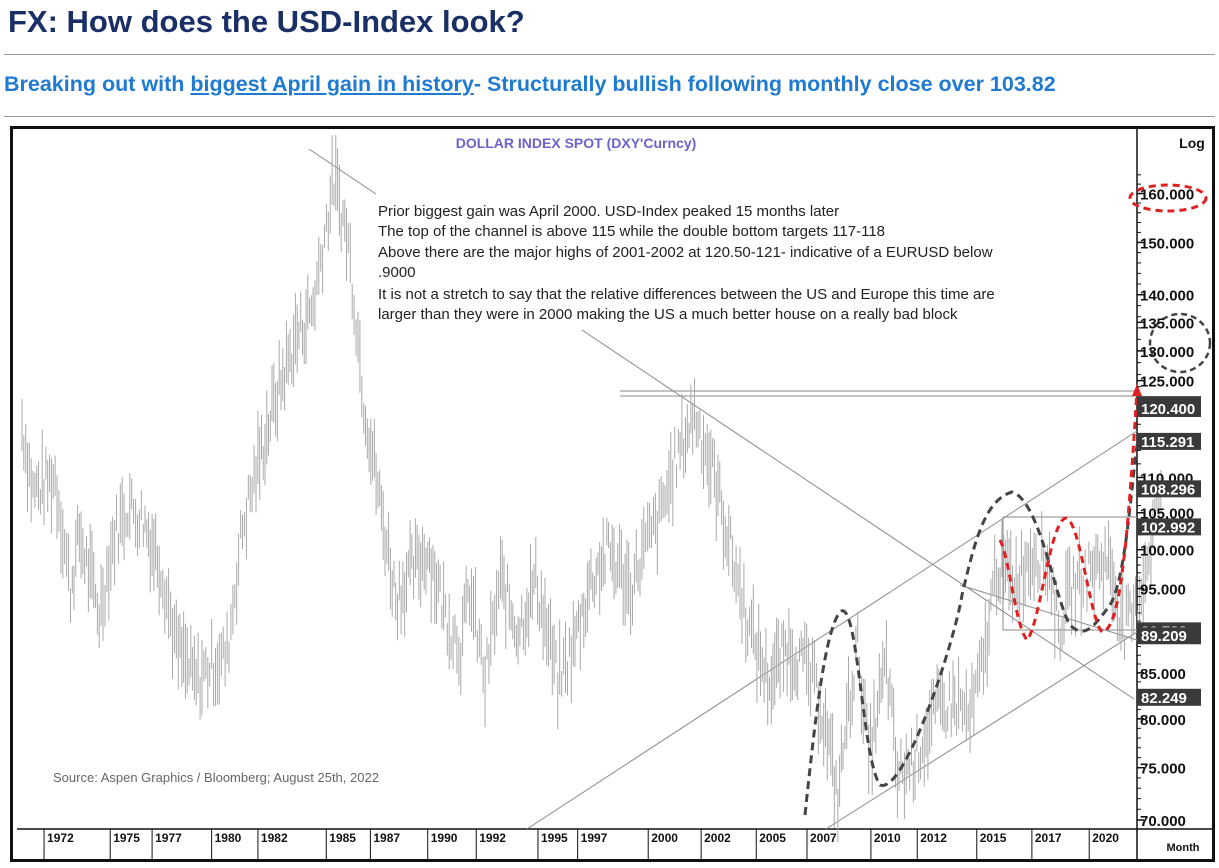 The image size is (1219, 868). I want to click on peak-annotation-leader, so click(342, 171).